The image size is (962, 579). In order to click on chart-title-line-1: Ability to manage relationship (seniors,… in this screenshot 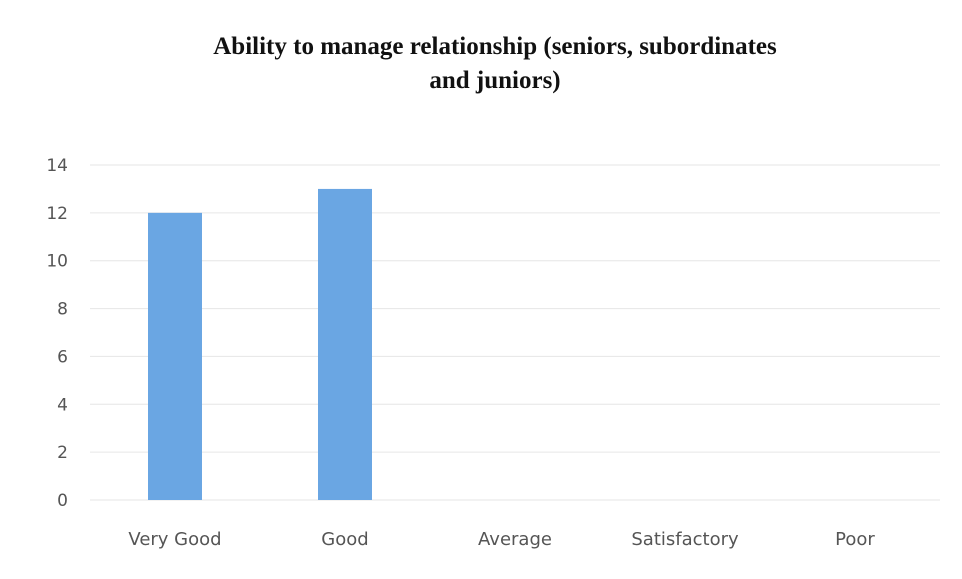, I will do `click(495, 46)`.